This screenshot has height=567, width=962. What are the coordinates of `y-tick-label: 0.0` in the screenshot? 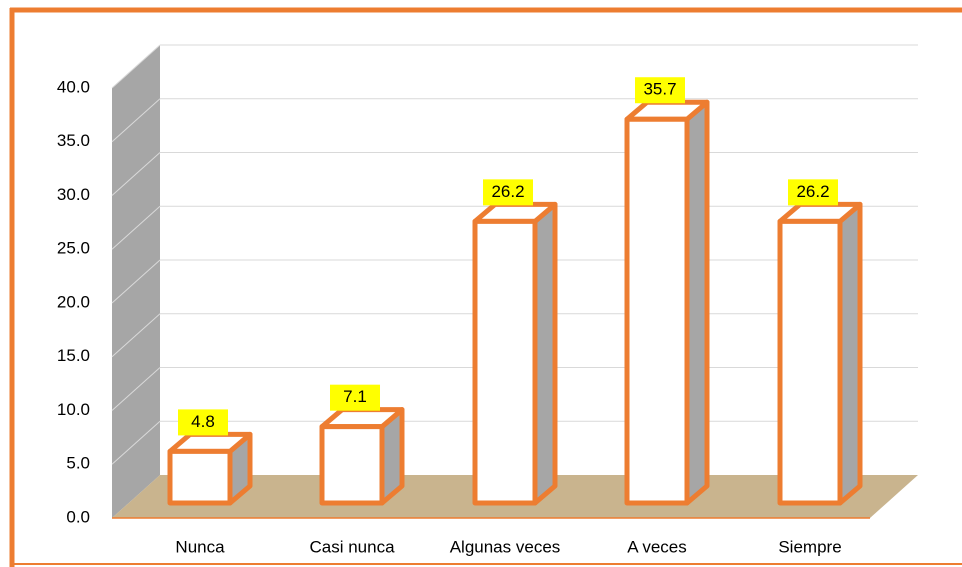 It's located at (78, 516).